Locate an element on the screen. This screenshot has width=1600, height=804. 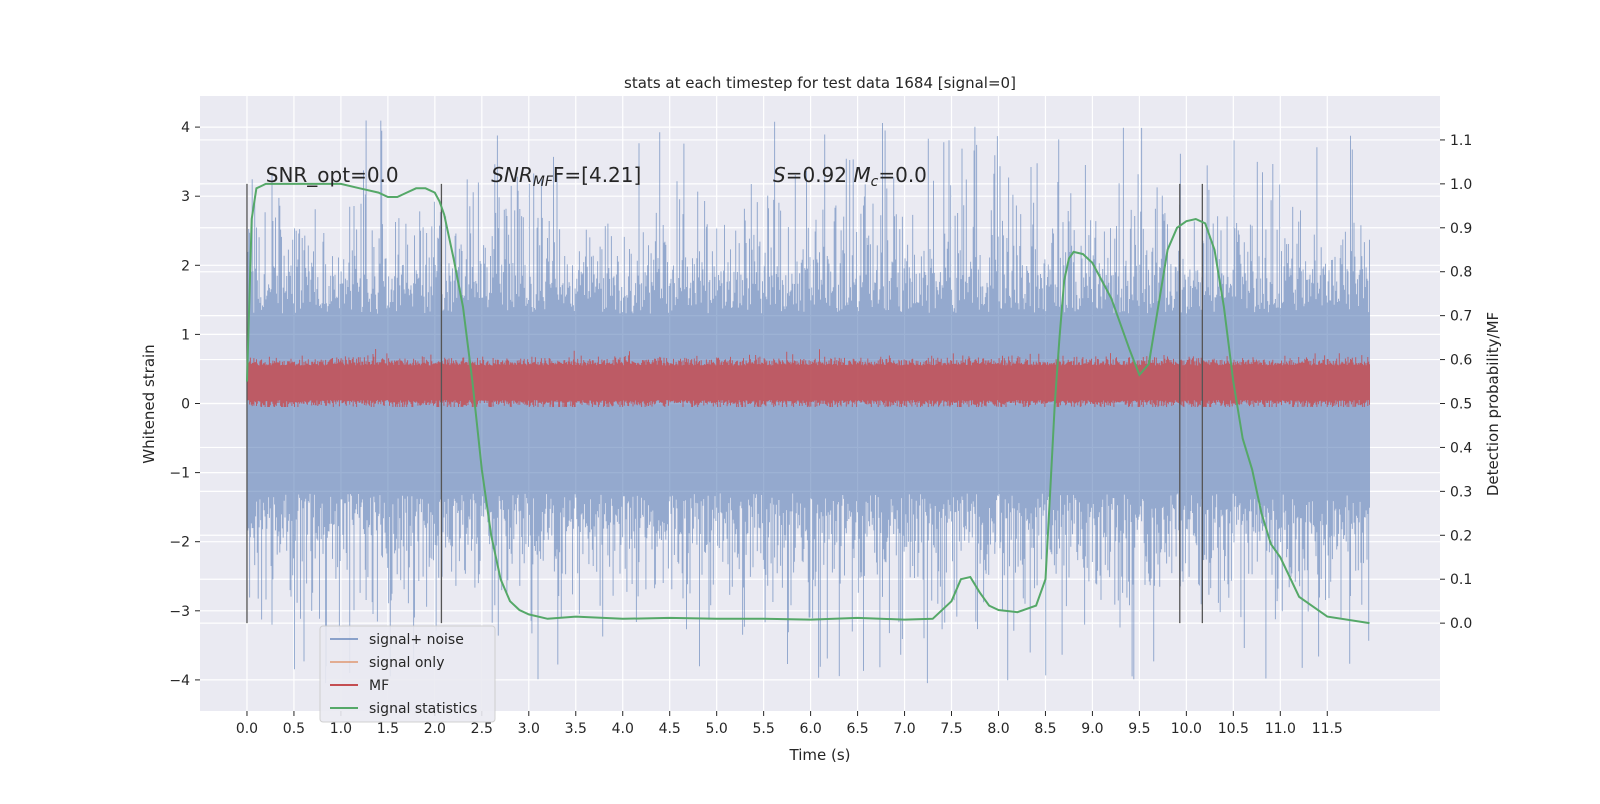
x-tick-label: 3.5 is located at coordinates (576, 729).